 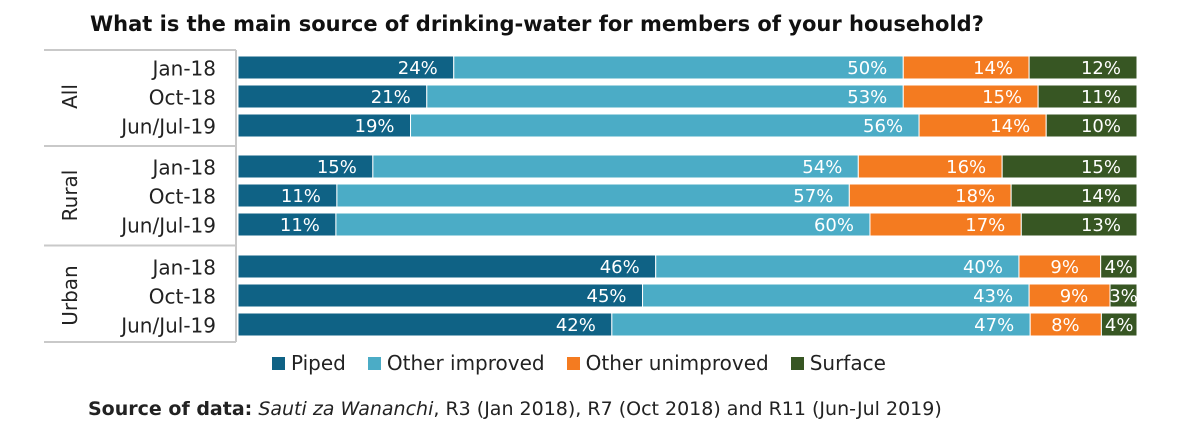 I want to click on data-label: 43%, so click(x=993, y=296).